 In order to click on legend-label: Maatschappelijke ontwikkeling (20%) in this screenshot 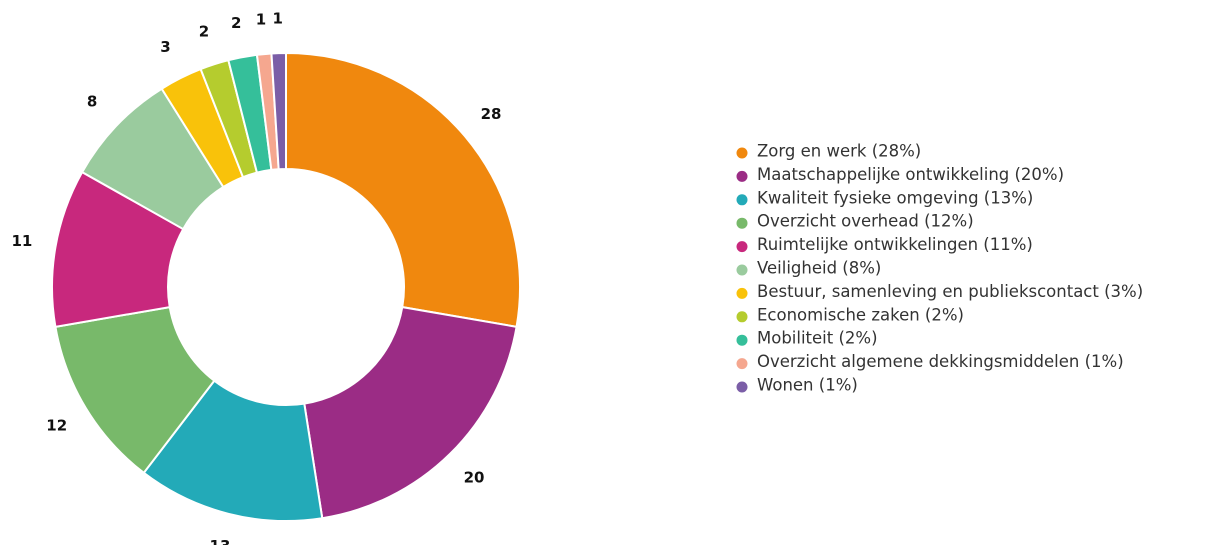, I will do `click(910, 174)`.